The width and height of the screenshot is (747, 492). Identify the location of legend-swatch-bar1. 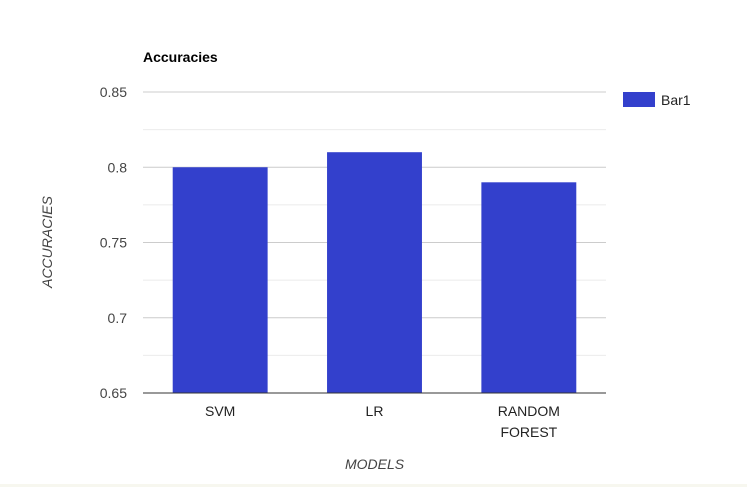
(639, 99).